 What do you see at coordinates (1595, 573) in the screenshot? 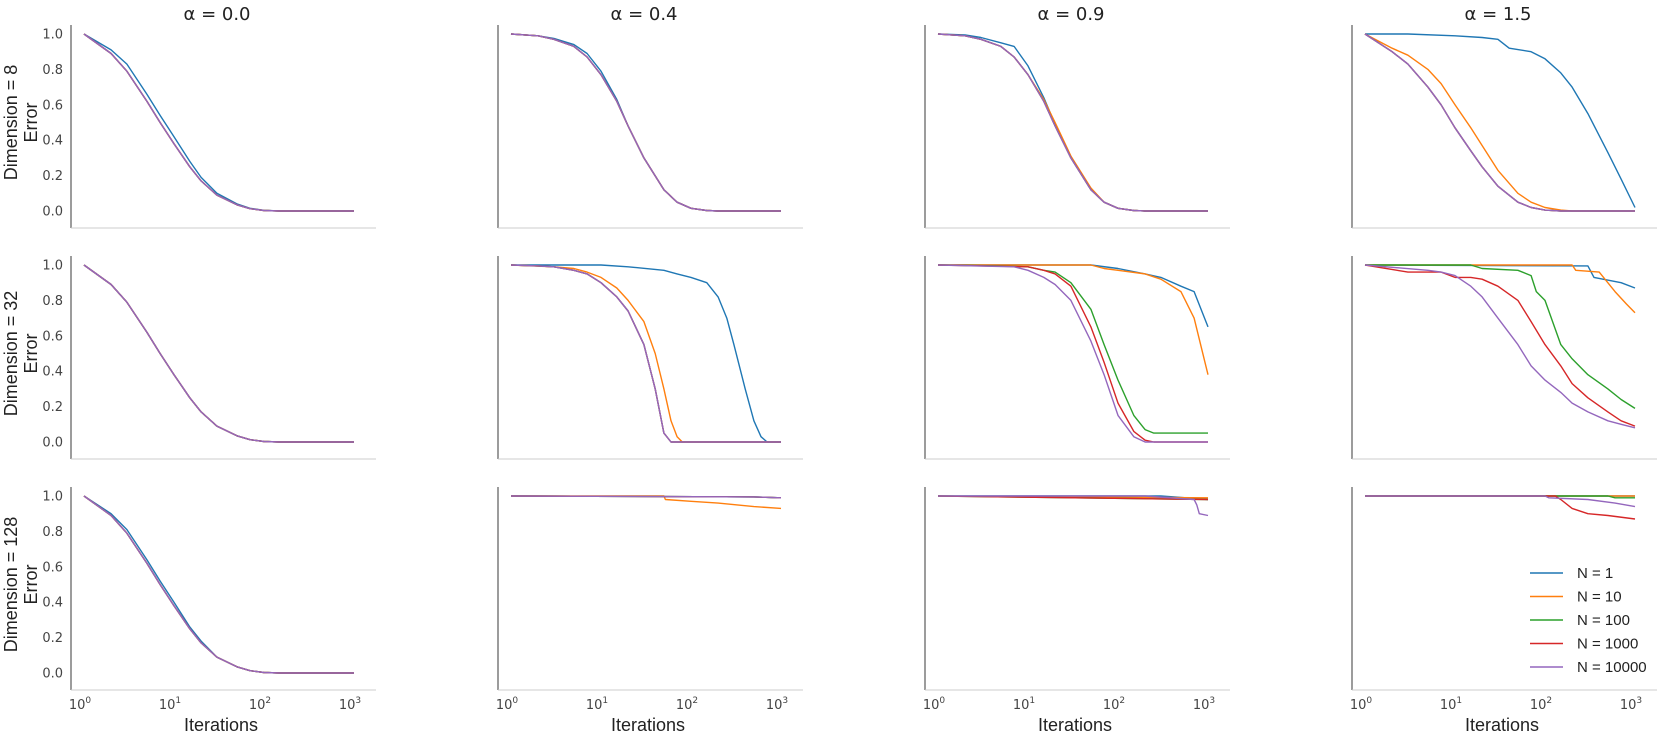
I see `legend-label: N = 1` at bounding box center [1595, 573].